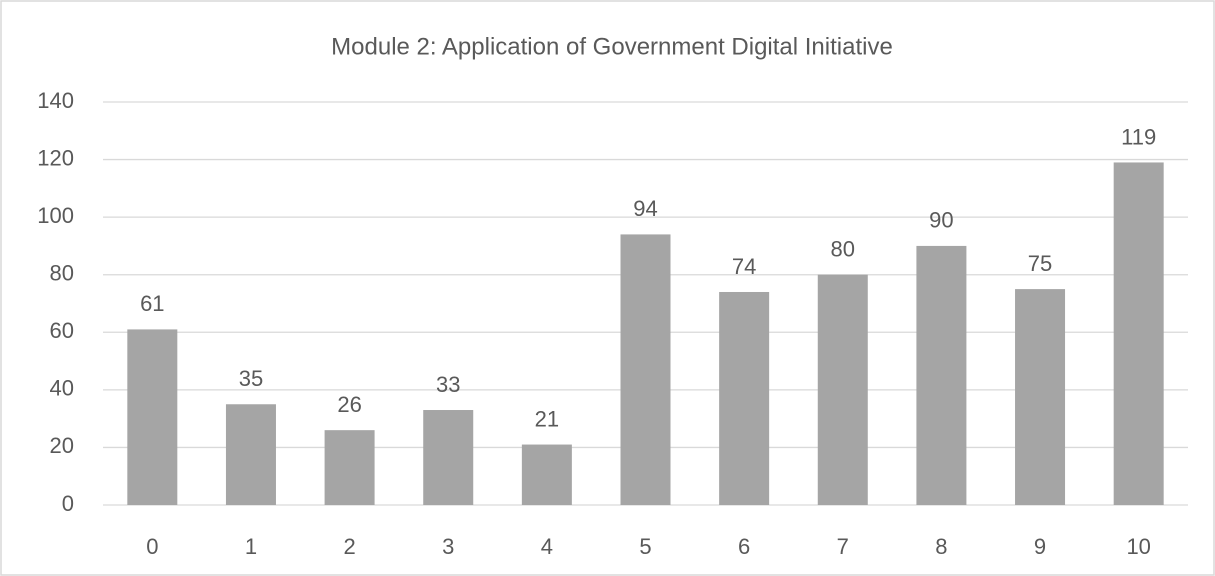 This screenshot has height=576, width=1215. What do you see at coordinates (55, 215) in the screenshot?
I see `y-tick-label: 100` at bounding box center [55, 215].